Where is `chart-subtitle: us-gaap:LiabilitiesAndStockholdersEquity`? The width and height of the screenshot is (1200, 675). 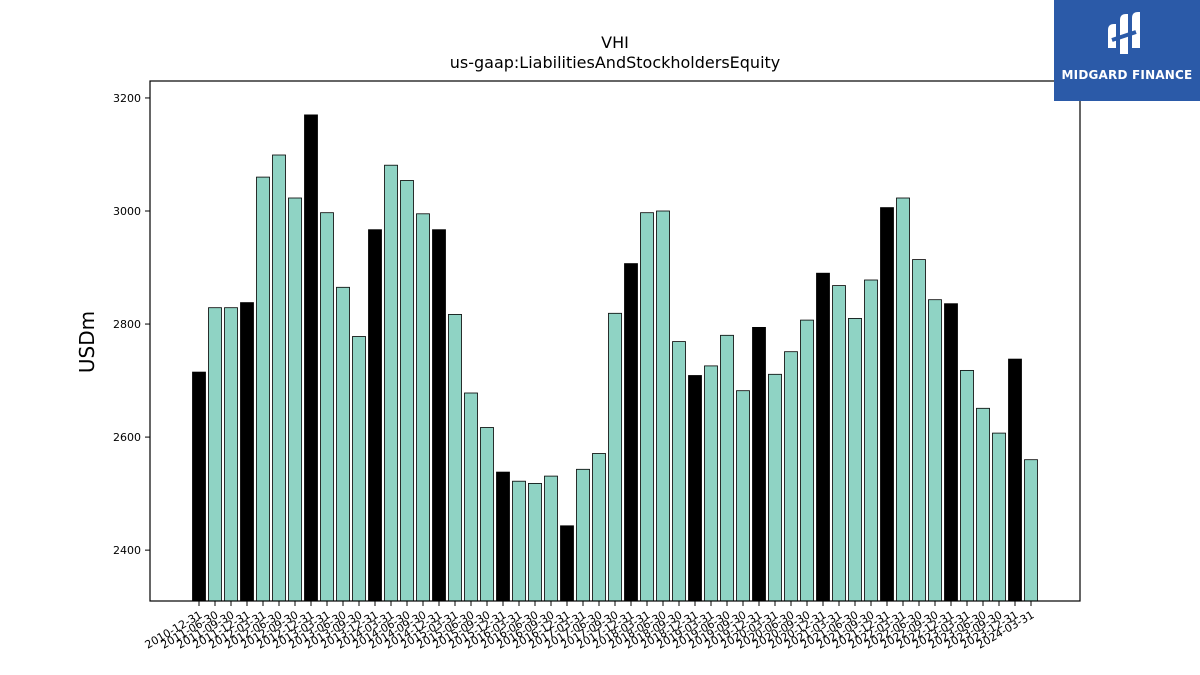 chart-subtitle: us-gaap:LiabilitiesAndStockholdersEquity is located at coordinates (615, 62).